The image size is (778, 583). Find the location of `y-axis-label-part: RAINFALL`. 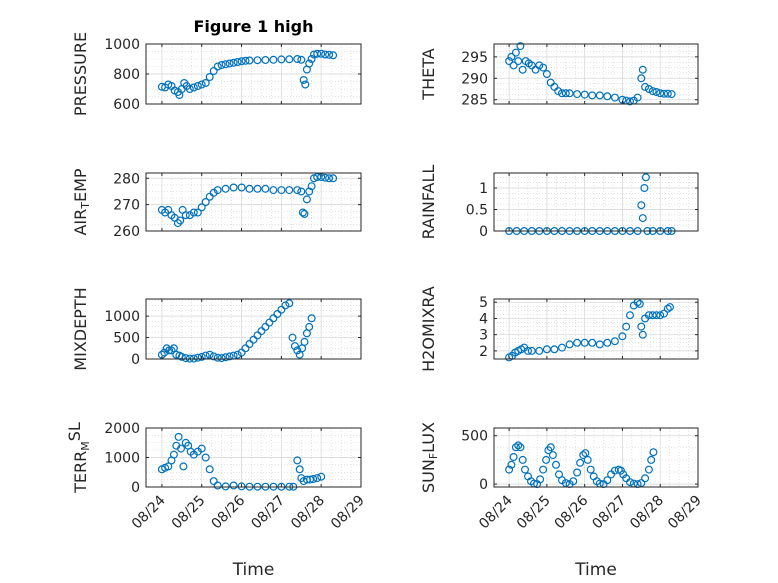

y-axis-label-part: RAINFALL is located at coordinates (428, 202).